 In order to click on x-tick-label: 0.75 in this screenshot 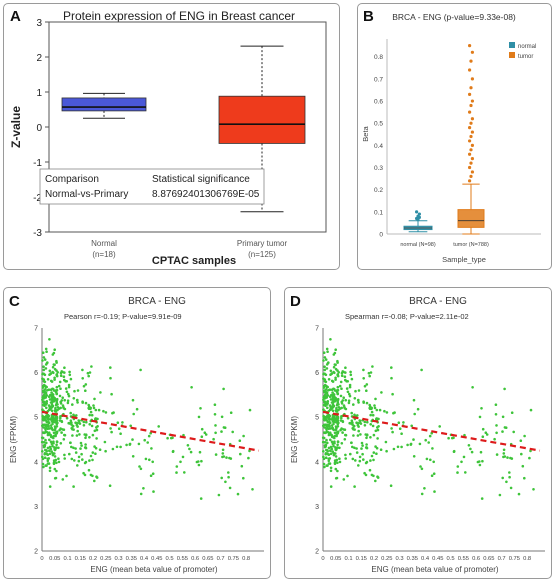, I will do `click(514, 559)`.